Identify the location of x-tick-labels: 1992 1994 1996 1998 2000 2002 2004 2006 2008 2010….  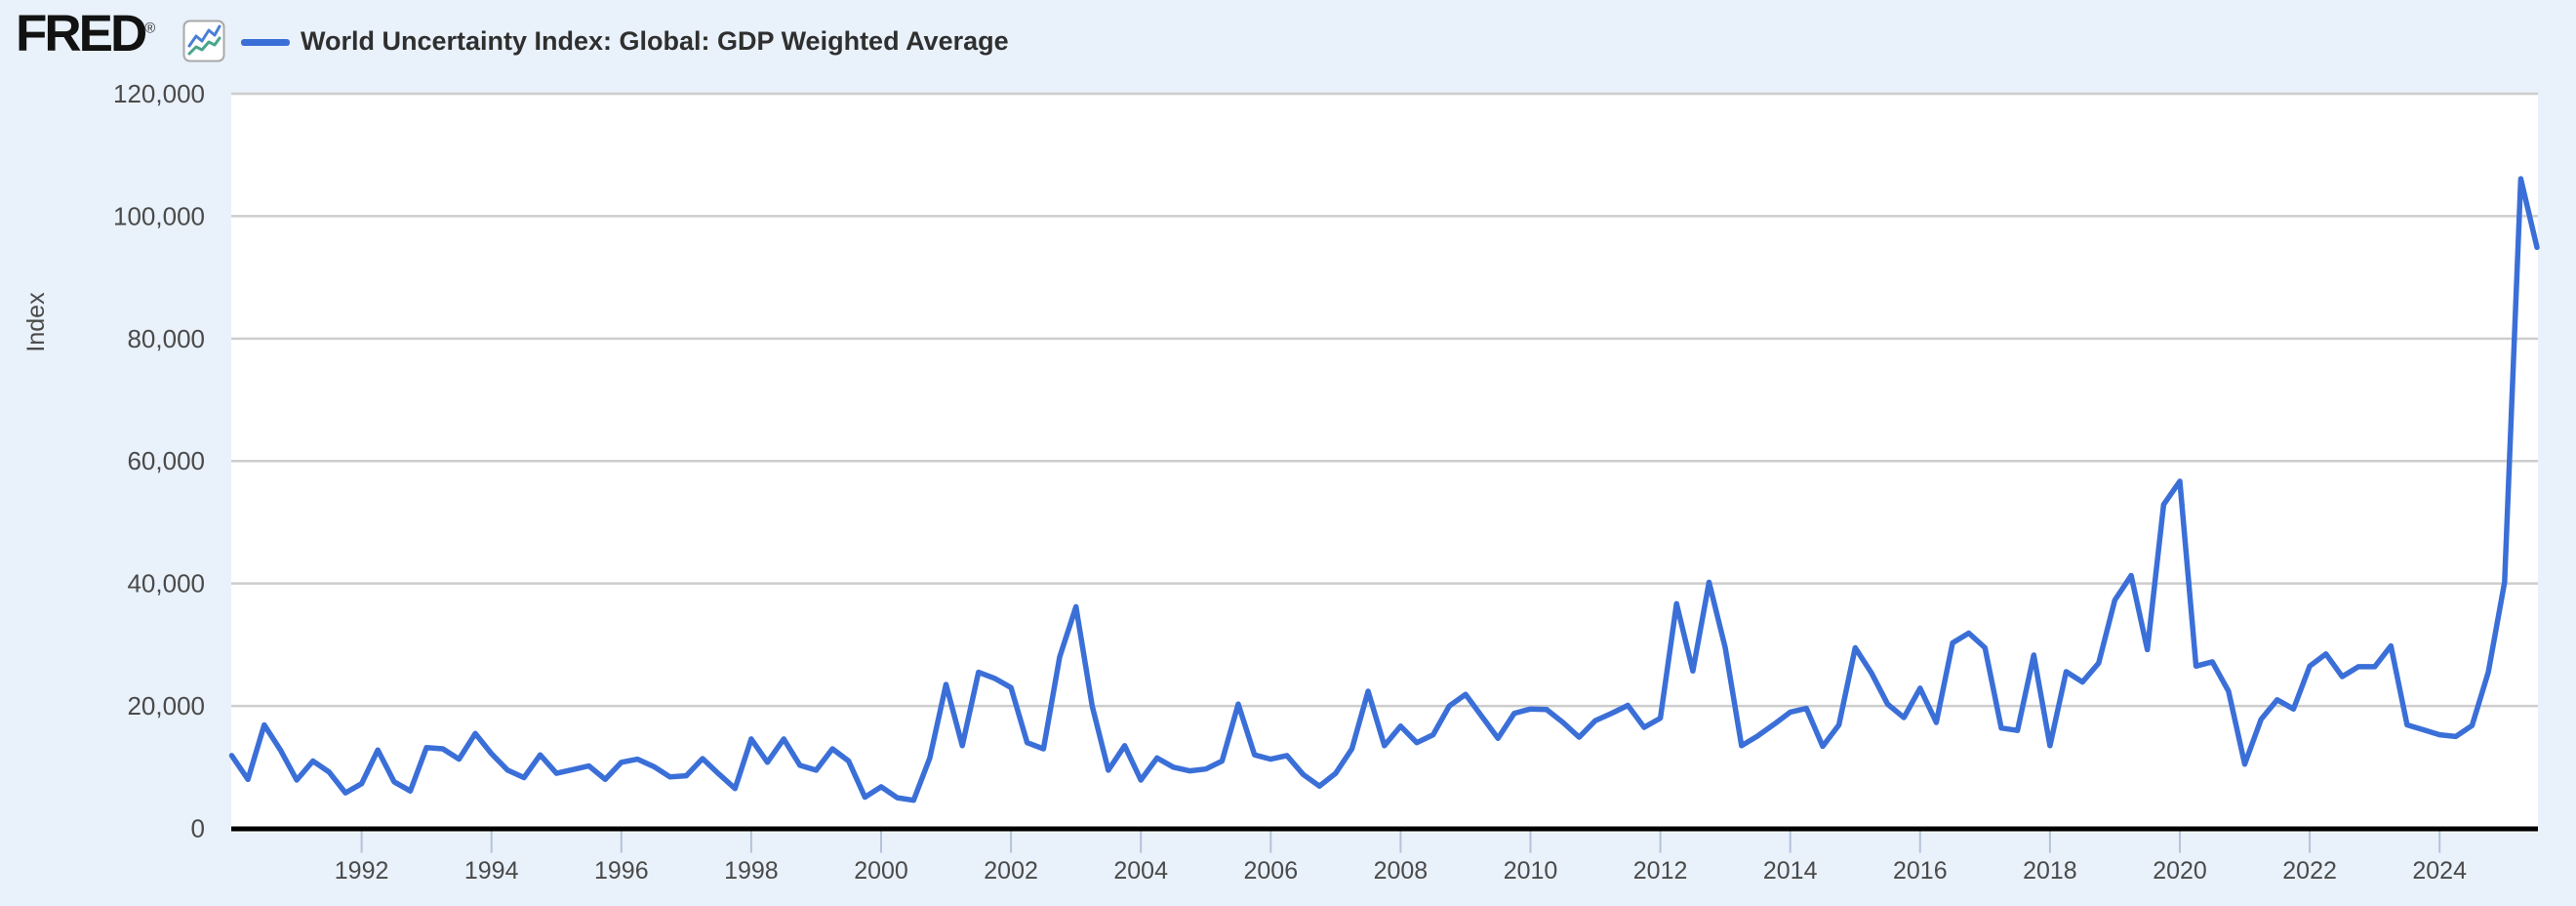
(1401, 871).